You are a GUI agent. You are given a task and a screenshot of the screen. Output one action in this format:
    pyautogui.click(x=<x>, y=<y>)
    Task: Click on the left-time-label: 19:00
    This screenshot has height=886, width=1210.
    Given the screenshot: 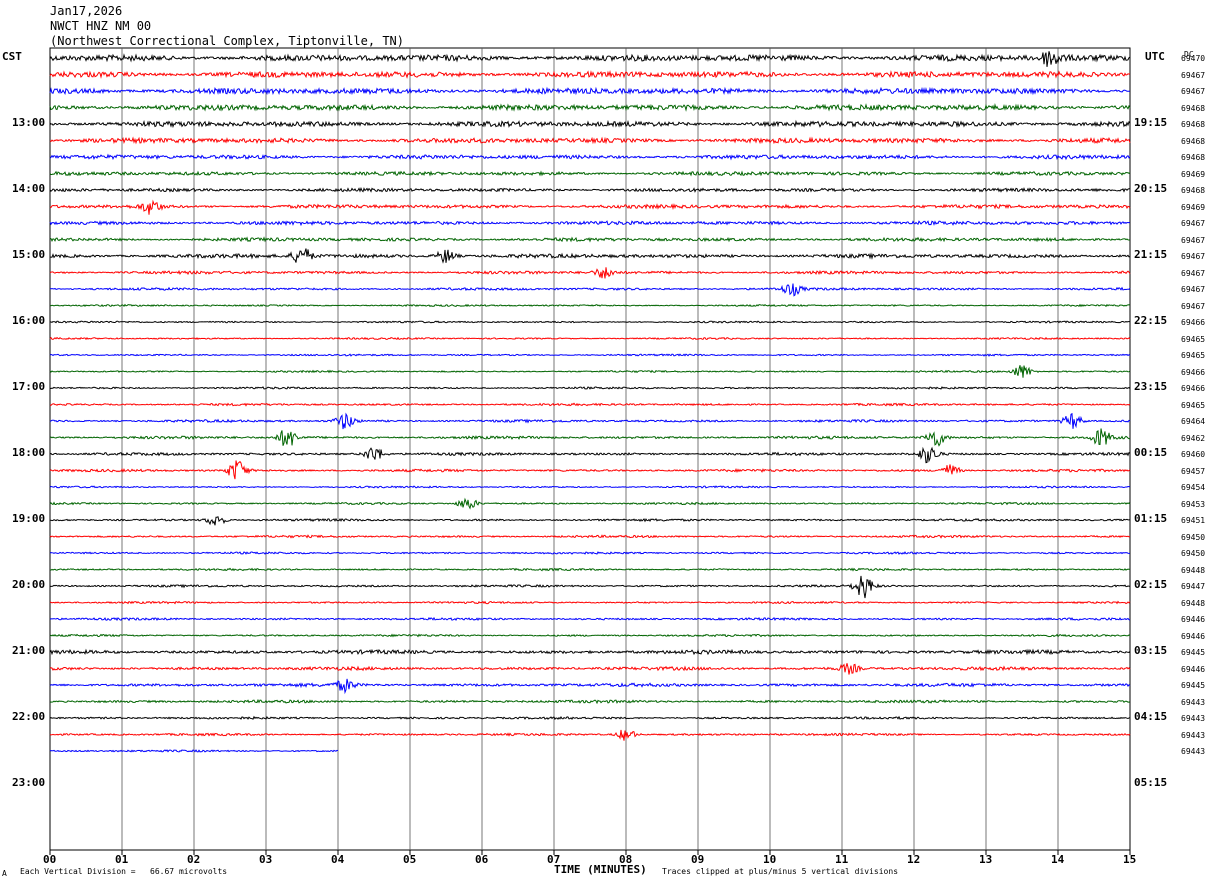 What is the action you would take?
    pyautogui.click(x=29, y=518)
    